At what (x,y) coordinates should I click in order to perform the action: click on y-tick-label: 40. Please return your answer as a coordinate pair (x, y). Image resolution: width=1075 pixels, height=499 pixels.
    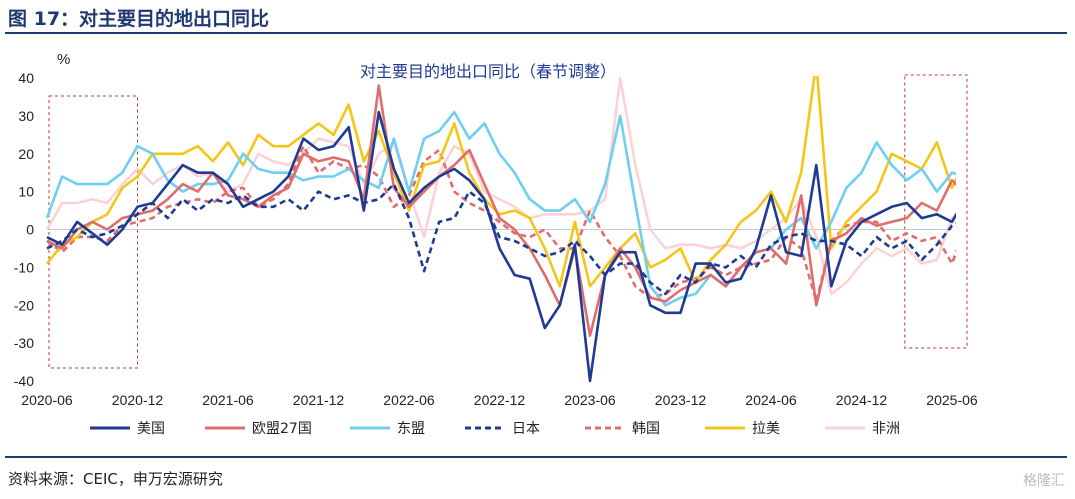
    Looking at the image, I should click on (26, 78).